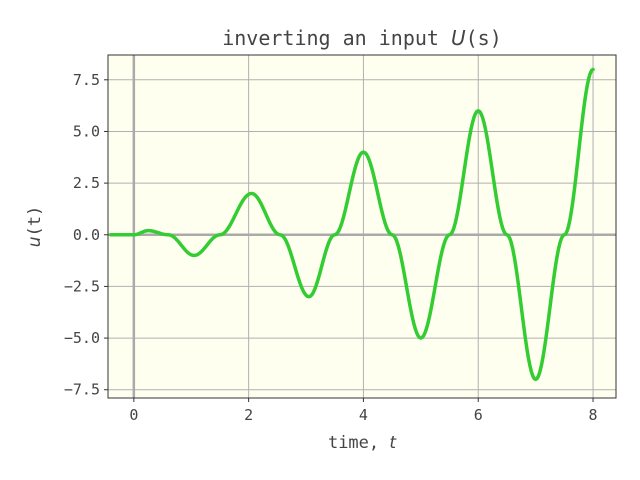 The height and width of the screenshot is (480, 640). I want to click on y-axis-label: u(t), so click(35, 227).